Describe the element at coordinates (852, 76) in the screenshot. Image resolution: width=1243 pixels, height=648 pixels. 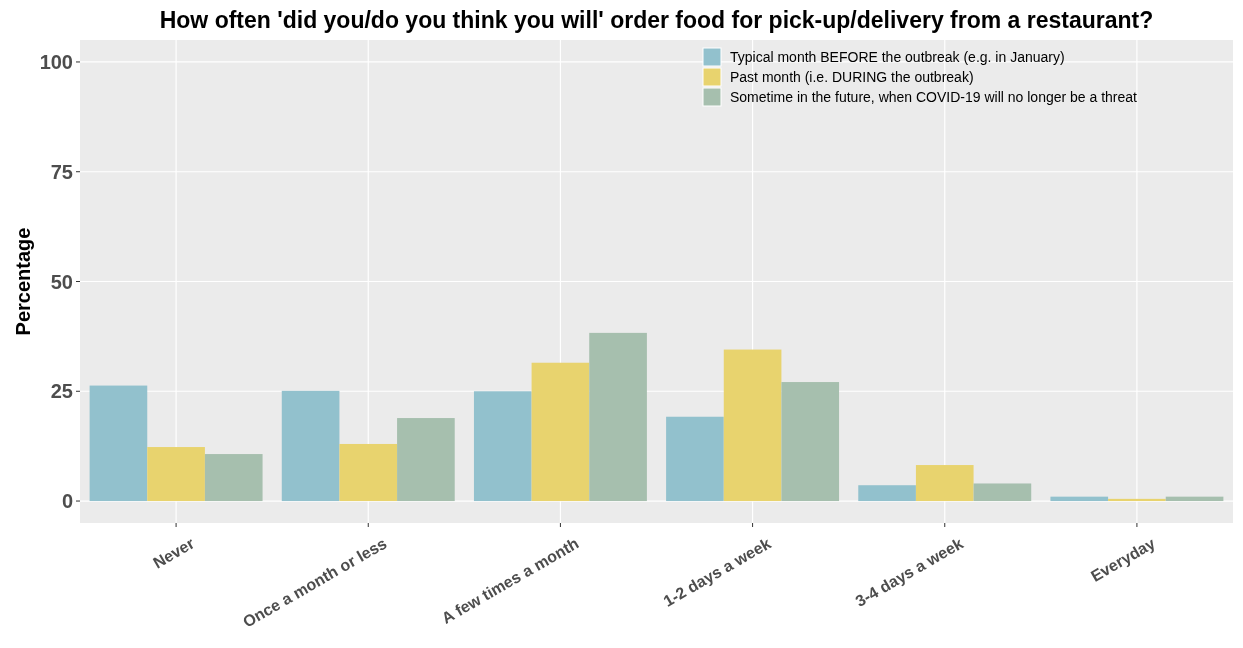
I see `legend-label: Past month (i.e. DURING the outbreak)` at that location.